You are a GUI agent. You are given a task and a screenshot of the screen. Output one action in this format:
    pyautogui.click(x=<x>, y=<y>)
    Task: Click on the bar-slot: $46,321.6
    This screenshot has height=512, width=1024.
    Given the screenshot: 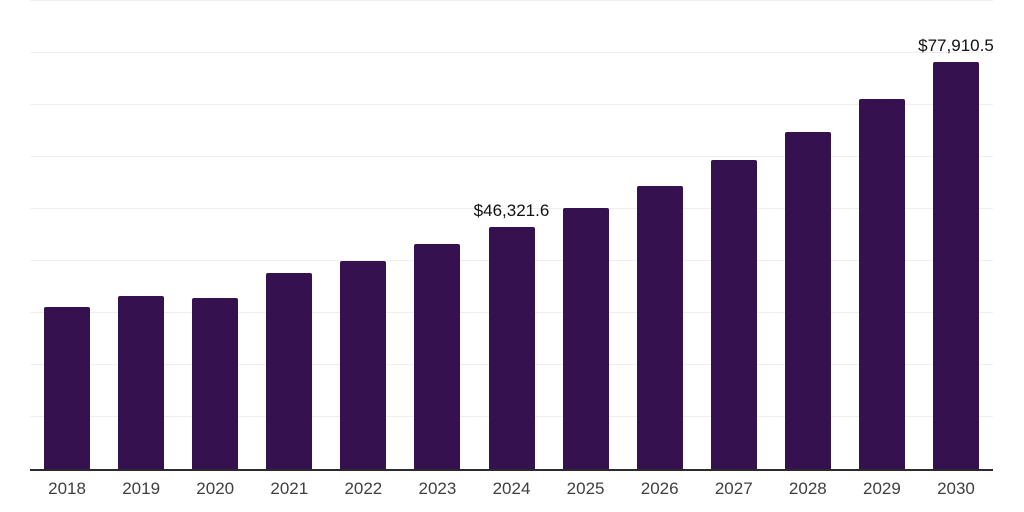 What is the action you would take?
    pyautogui.click(x=511, y=235)
    